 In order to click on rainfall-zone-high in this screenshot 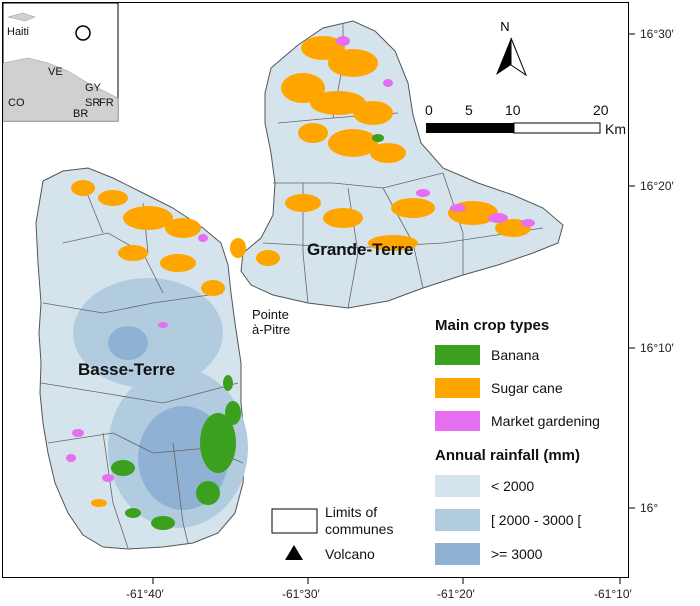, I will do `click(128, 343)`.